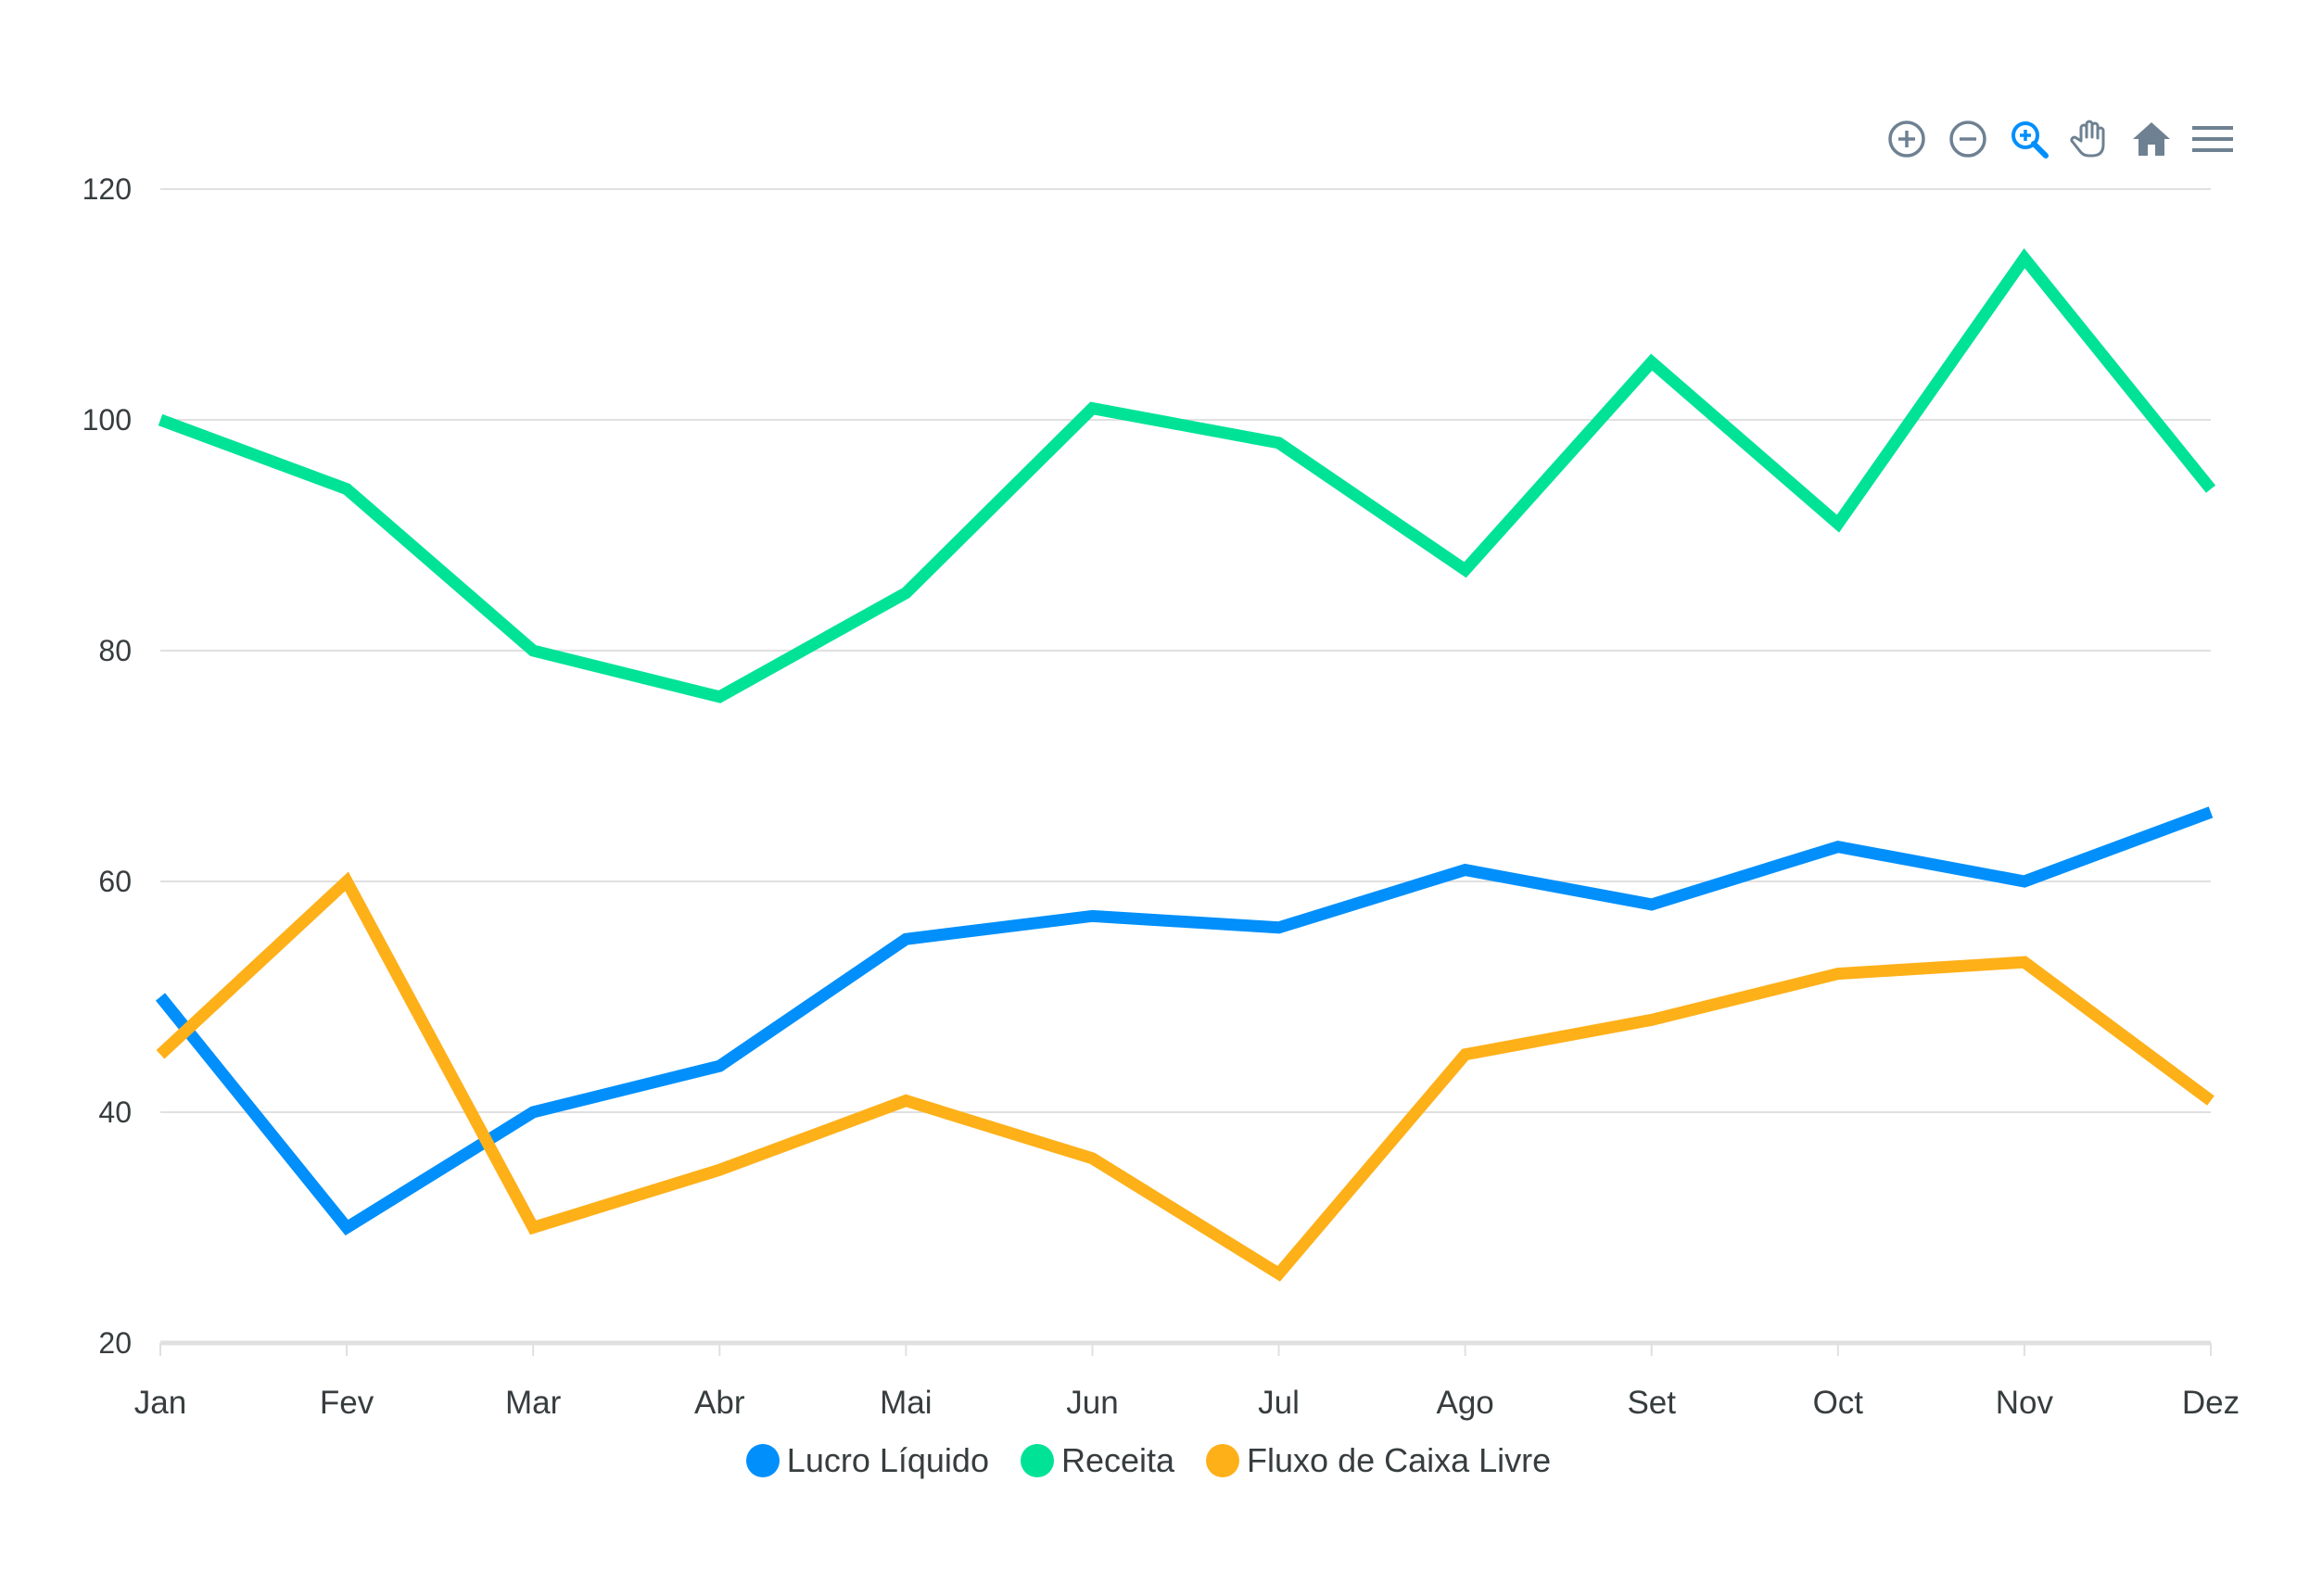  What do you see at coordinates (115, 1112) in the screenshot?
I see `y-tick-label: 40` at bounding box center [115, 1112].